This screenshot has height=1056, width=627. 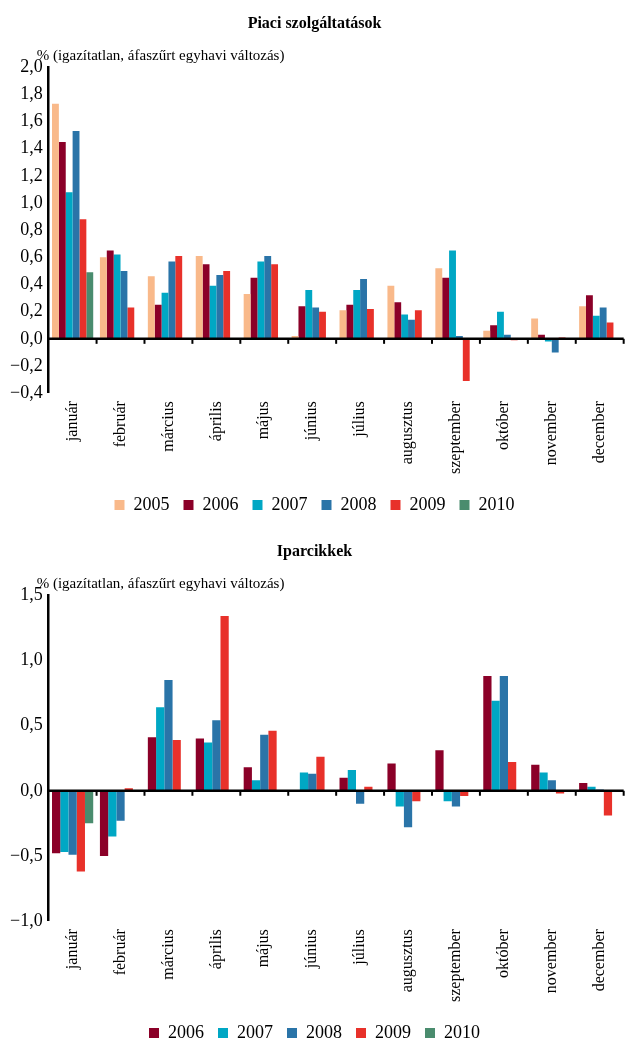 What do you see at coordinates (31, 93) in the screenshot?
I see `y-tick-label: 1,8` at bounding box center [31, 93].